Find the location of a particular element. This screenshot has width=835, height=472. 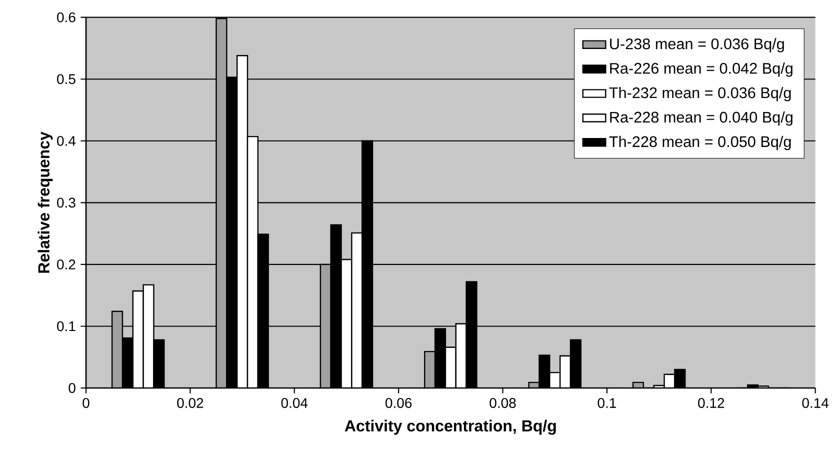

y-tick-label: 0.5 is located at coordinates (66, 79).